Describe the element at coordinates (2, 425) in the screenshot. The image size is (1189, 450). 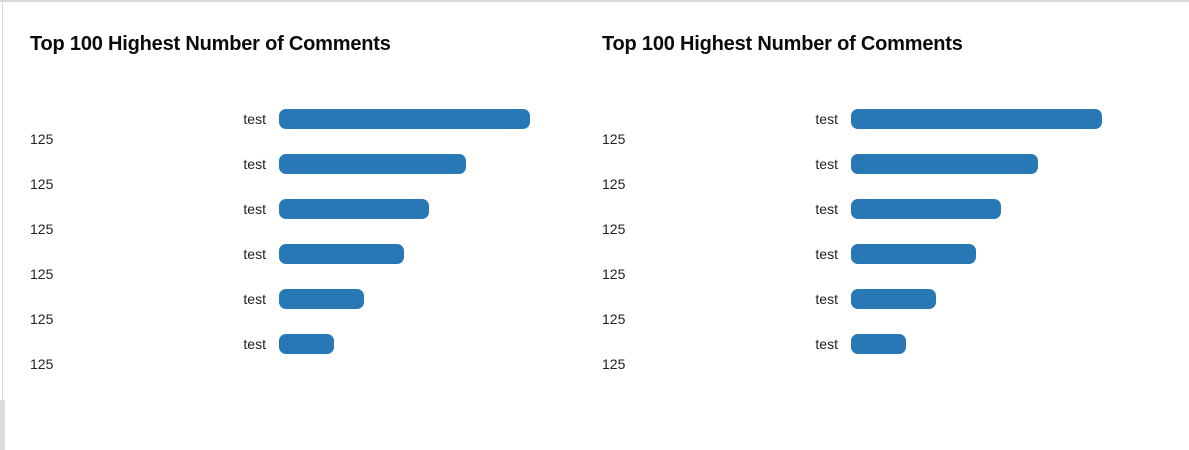
I see `vertical-scrollbar-thumb` at that location.